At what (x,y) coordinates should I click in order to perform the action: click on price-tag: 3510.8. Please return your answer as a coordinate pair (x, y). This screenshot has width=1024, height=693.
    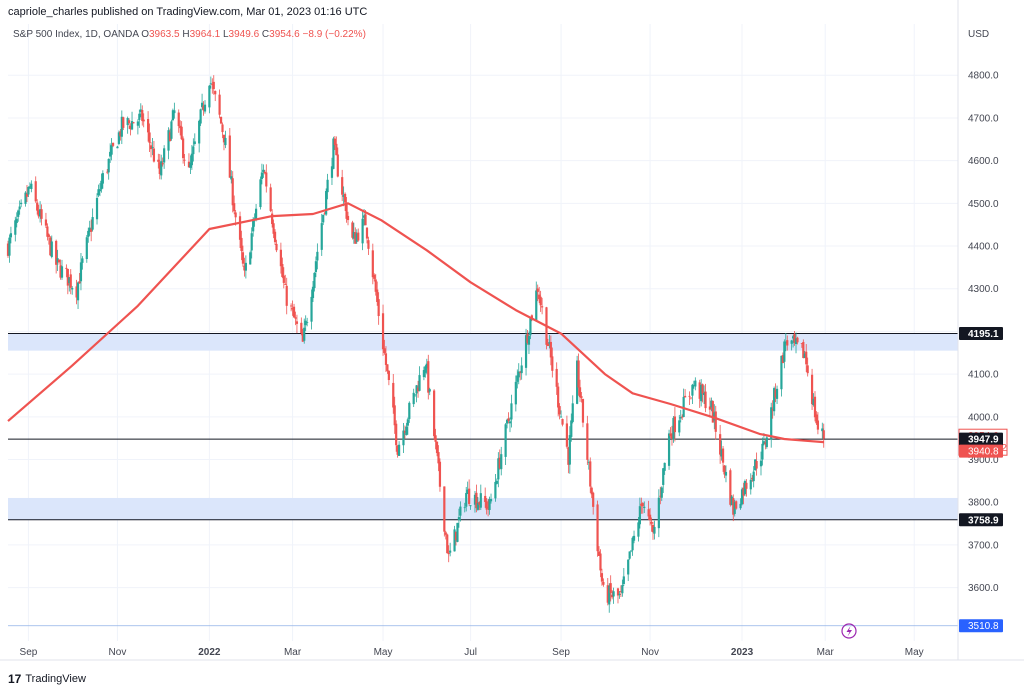
    Looking at the image, I should click on (981, 626).